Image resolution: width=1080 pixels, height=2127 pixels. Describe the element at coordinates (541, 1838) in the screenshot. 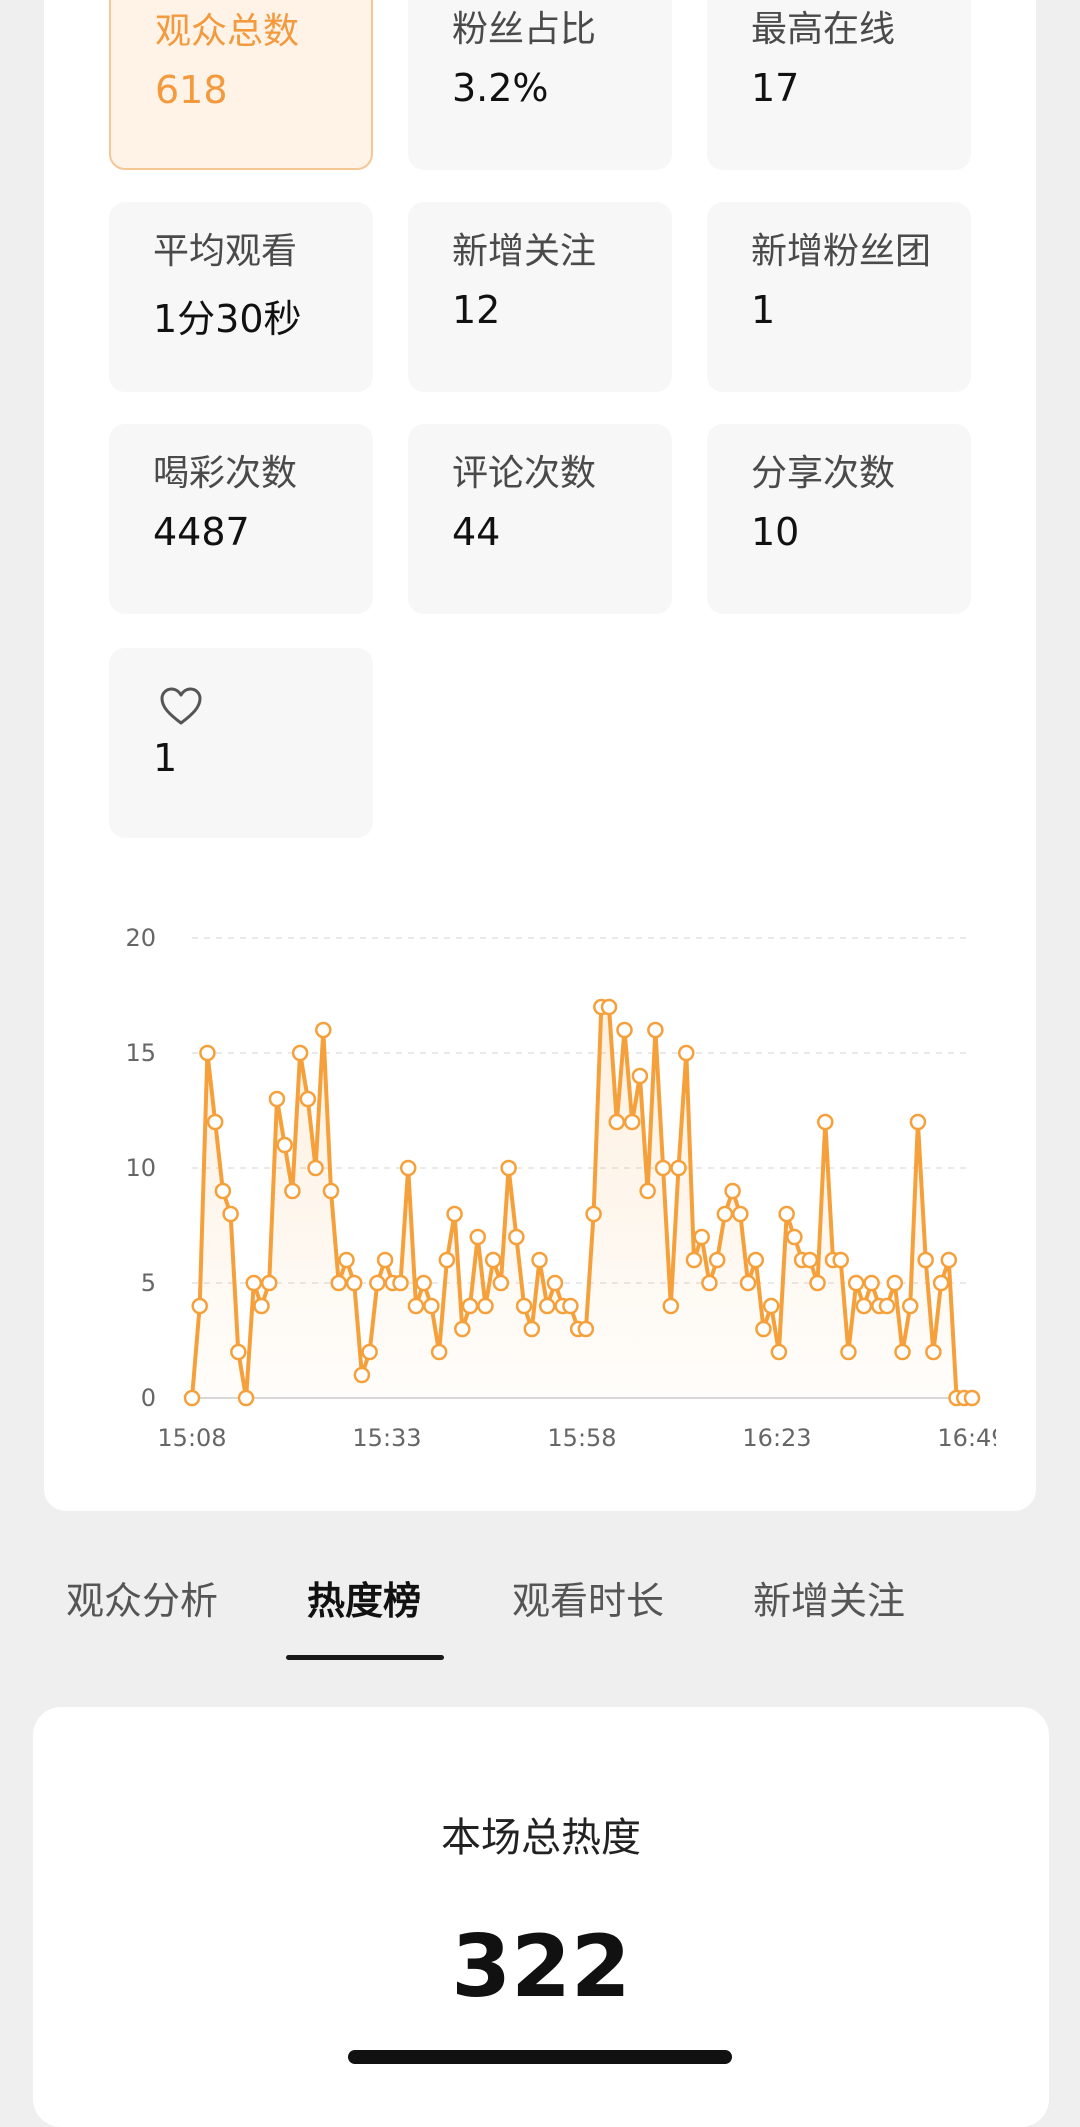

I see `total-heat-title: 本场总热度` at that location.